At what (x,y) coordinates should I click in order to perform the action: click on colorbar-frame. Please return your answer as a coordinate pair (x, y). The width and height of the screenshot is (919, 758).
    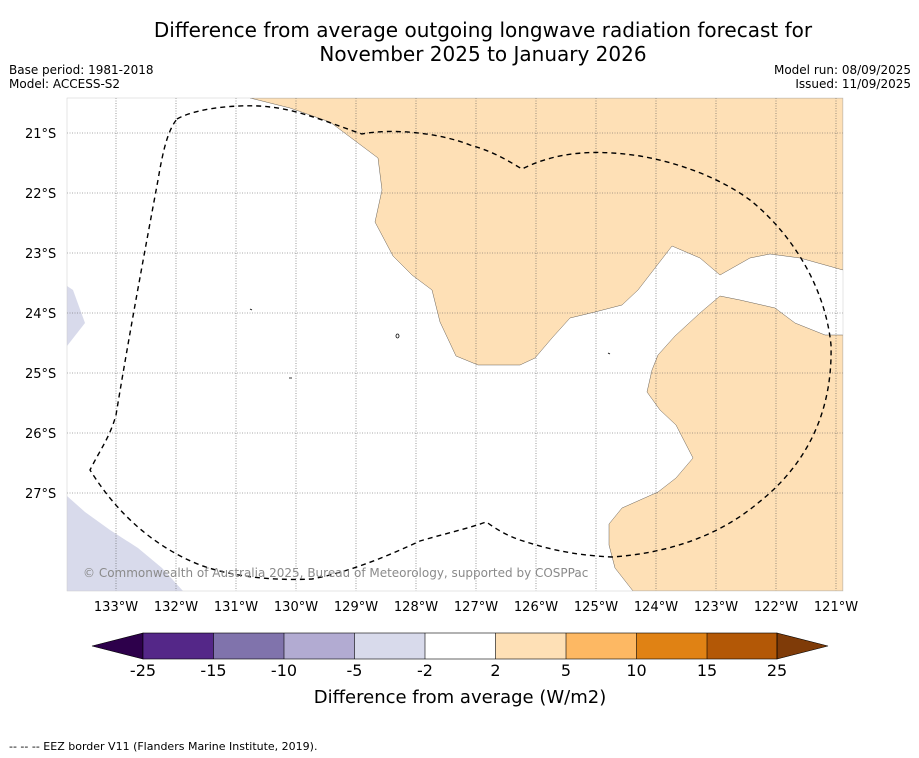
    Looking at the image, I should click on (460, 646).